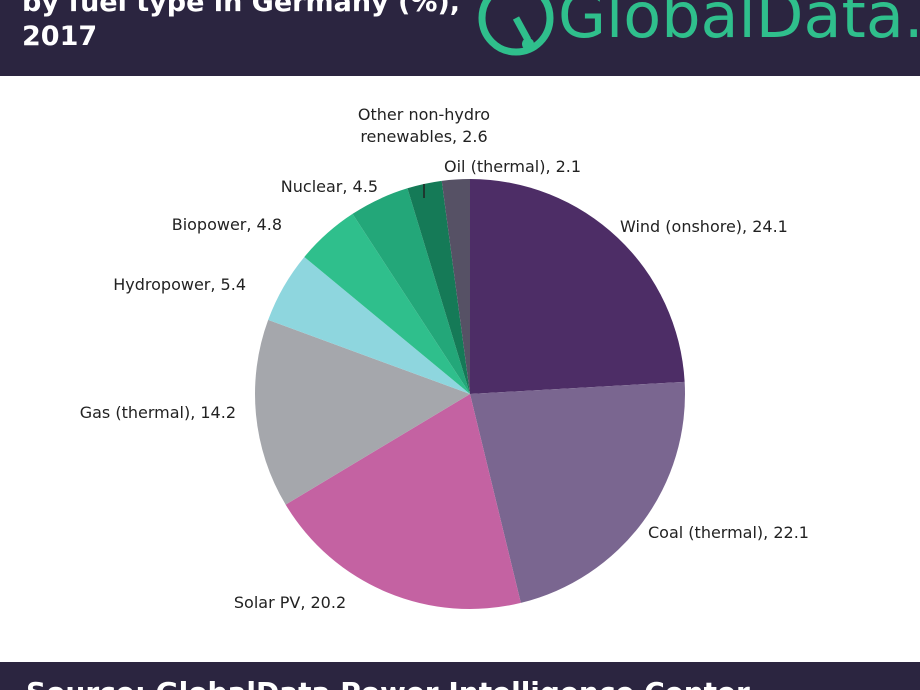 This screenshot has height=690, width=920. Describe the element at coordinates (241, 26) in the screenshot. I see `chart-title: by fuel type in Germany (%), 2017` at that location.